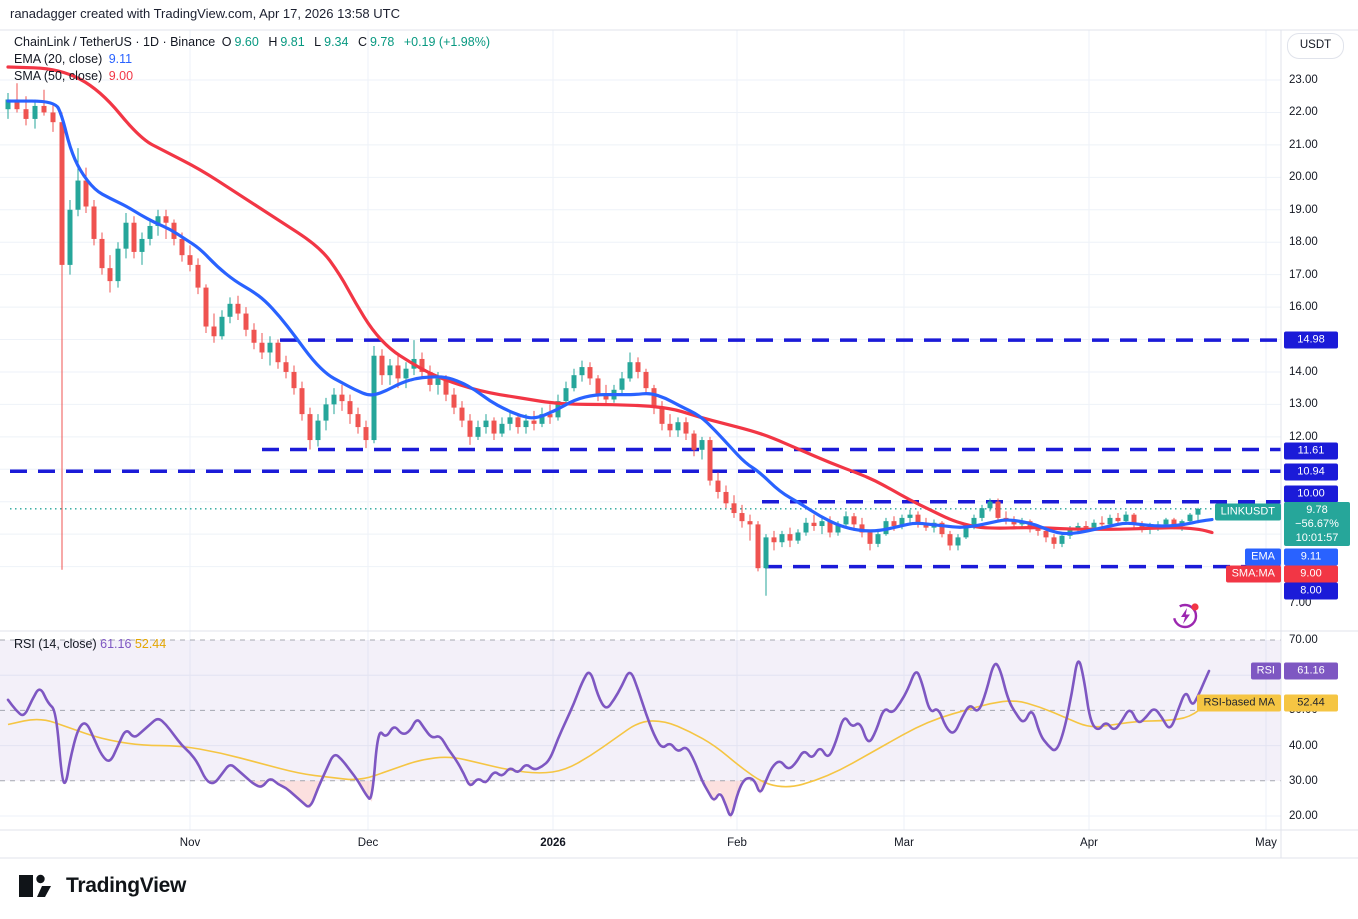  What do you see at coordinates (368, 843) in the screenshot?
I see `time-axis-label-Dec: Dec` at bounding box center [368, 843].